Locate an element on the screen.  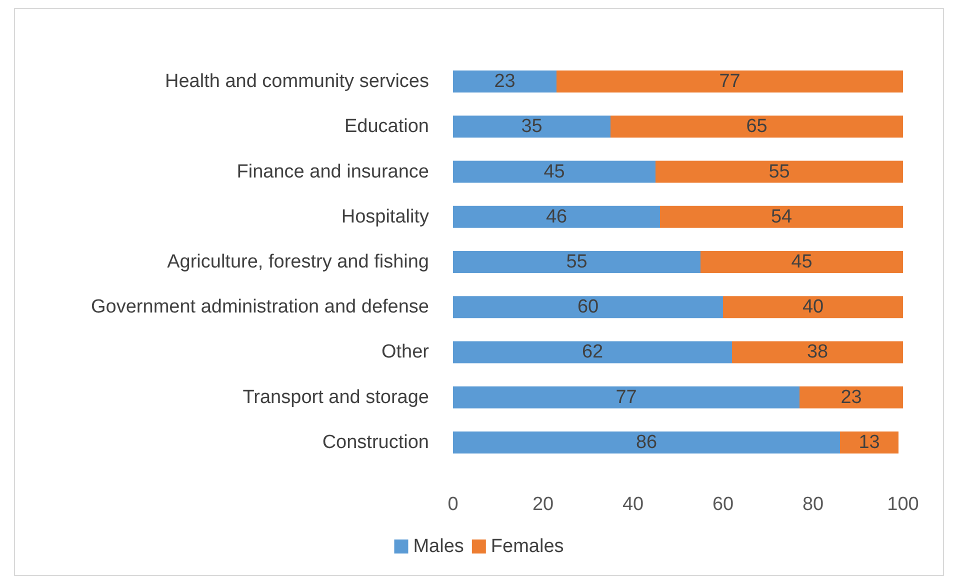
x-tick-label: 0 is located at coordinates (453, 504).